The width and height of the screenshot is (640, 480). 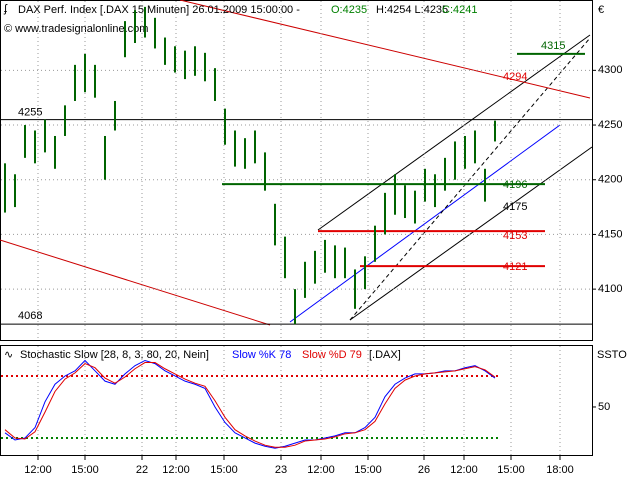 I want to click on level-label: 4121, so click(x=515, y=267).